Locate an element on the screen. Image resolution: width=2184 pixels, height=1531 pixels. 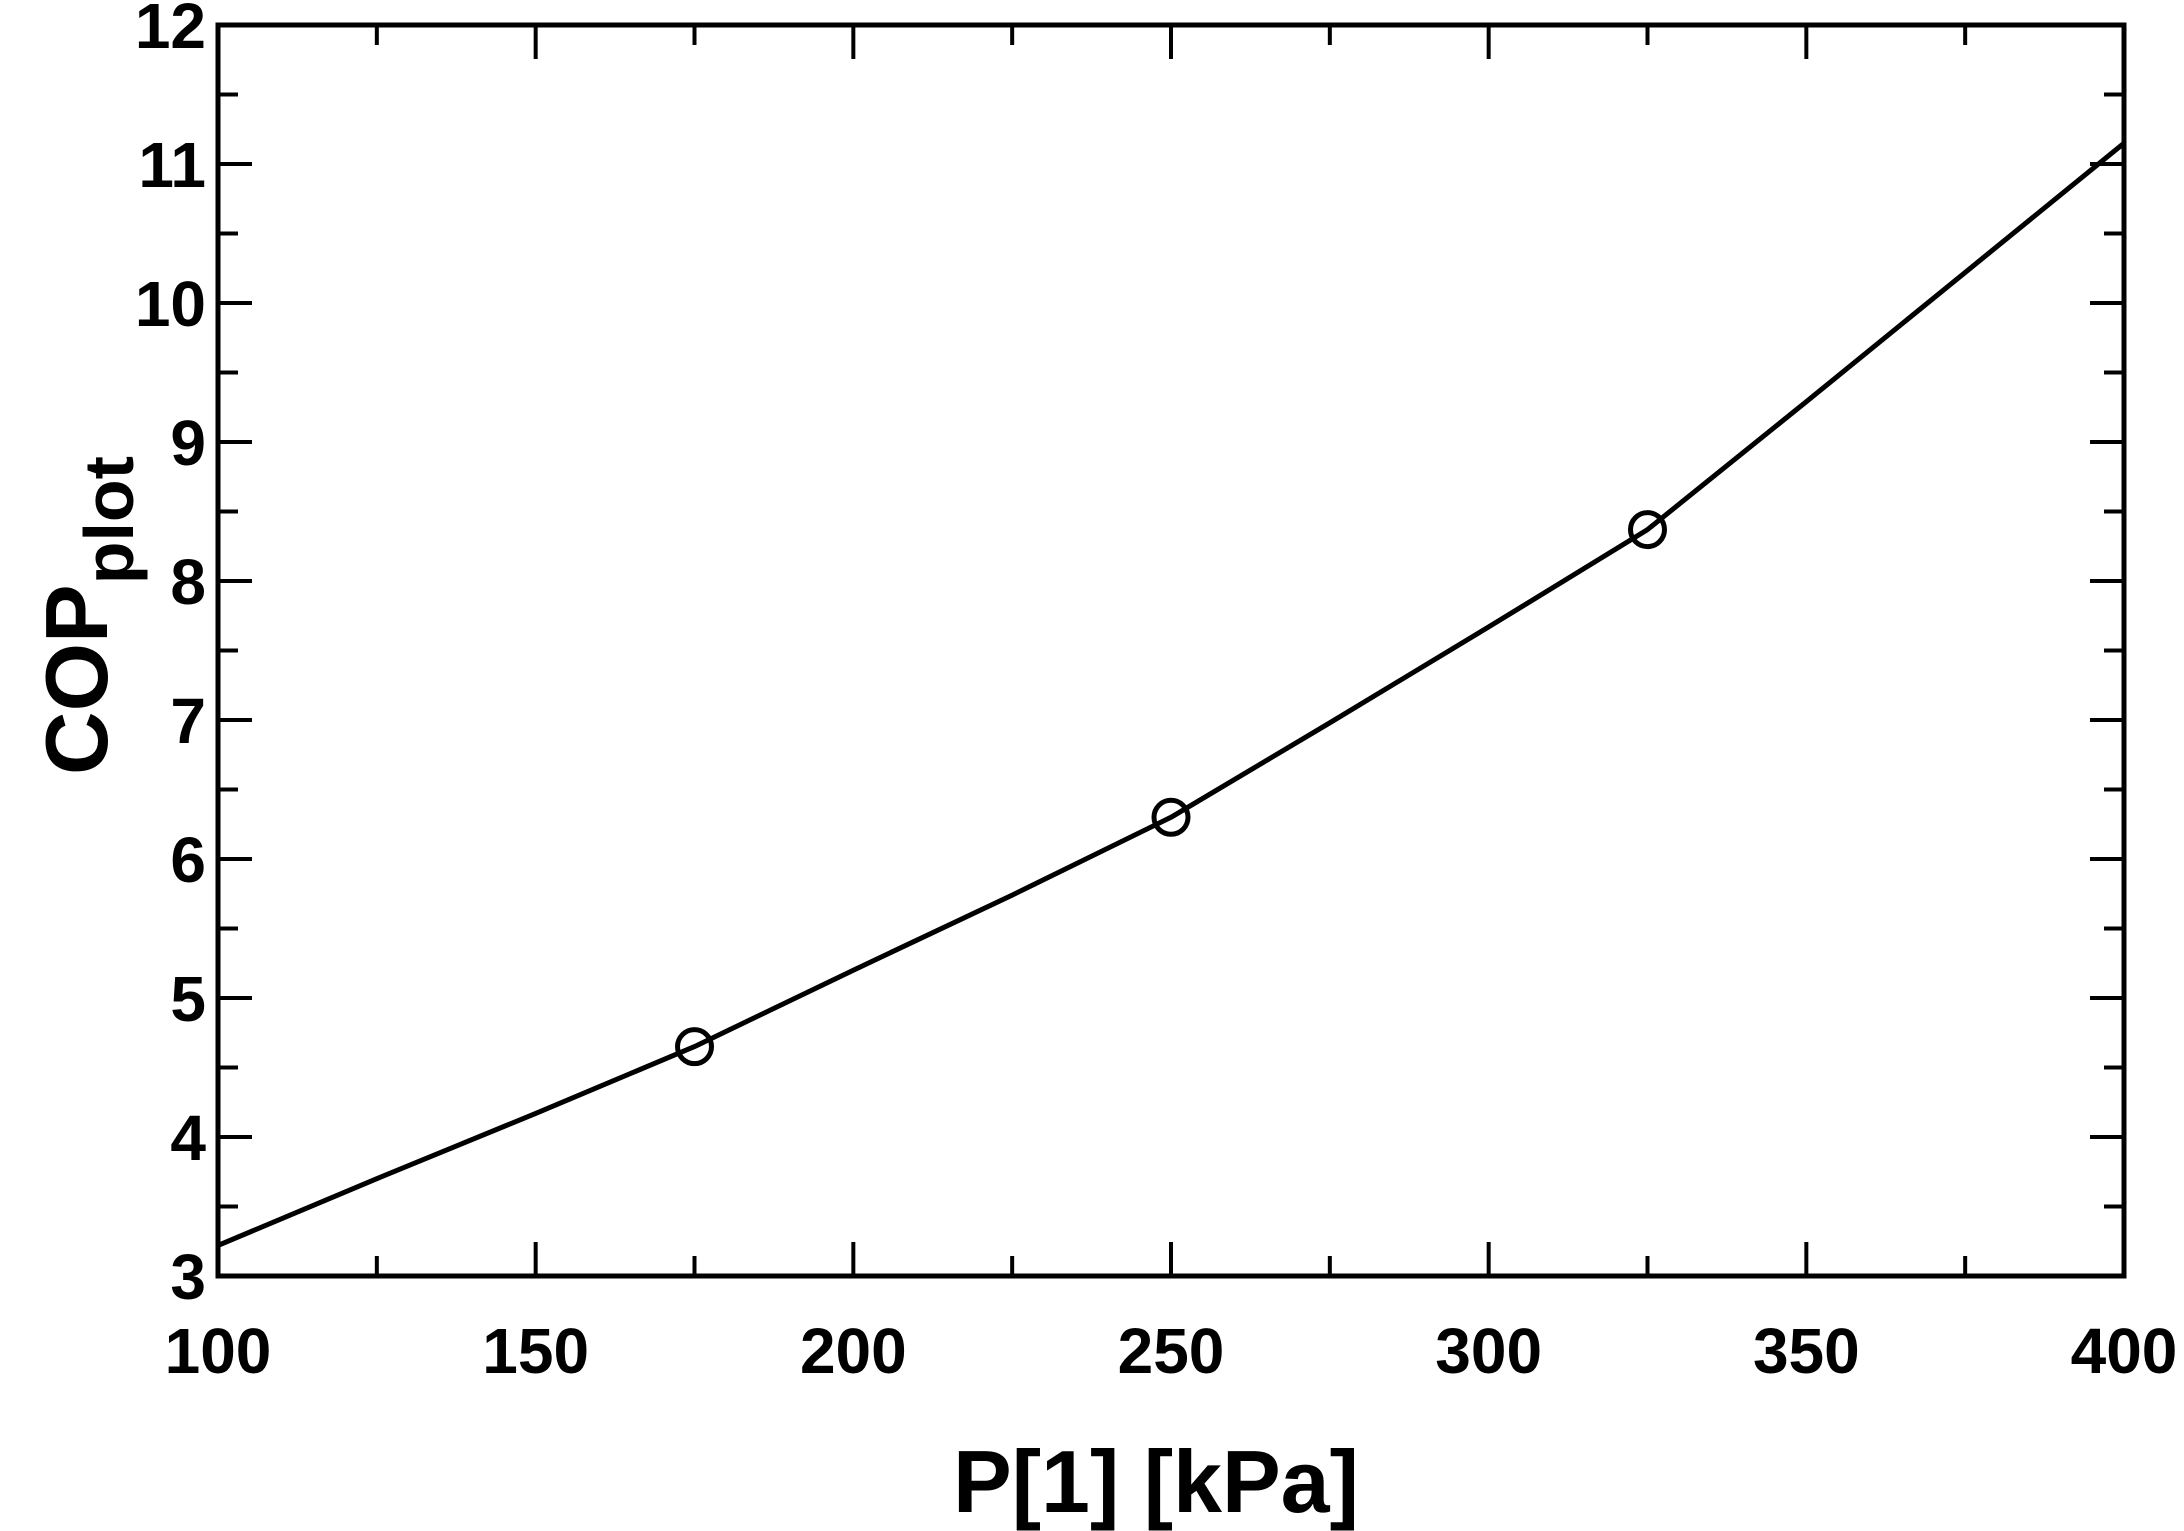
y-tick-label: 7 is located at coordinates (188, 721).